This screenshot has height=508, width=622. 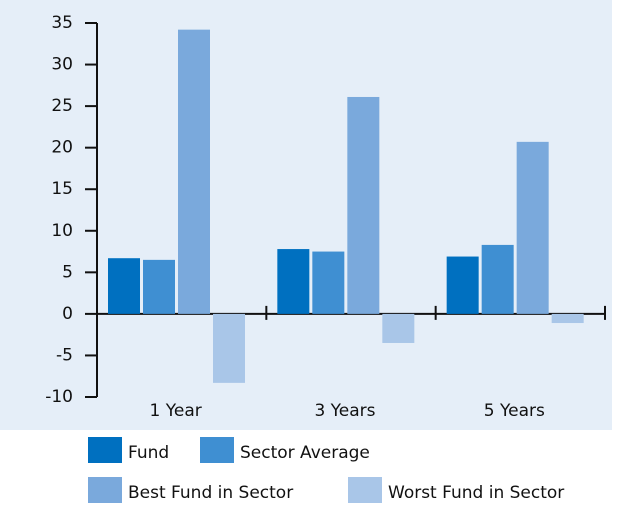 What do you see at coordinates (210, 493) in the screenshot?
I see `legend-label: Best Fund in Sector` at bounding box center [210, 493].